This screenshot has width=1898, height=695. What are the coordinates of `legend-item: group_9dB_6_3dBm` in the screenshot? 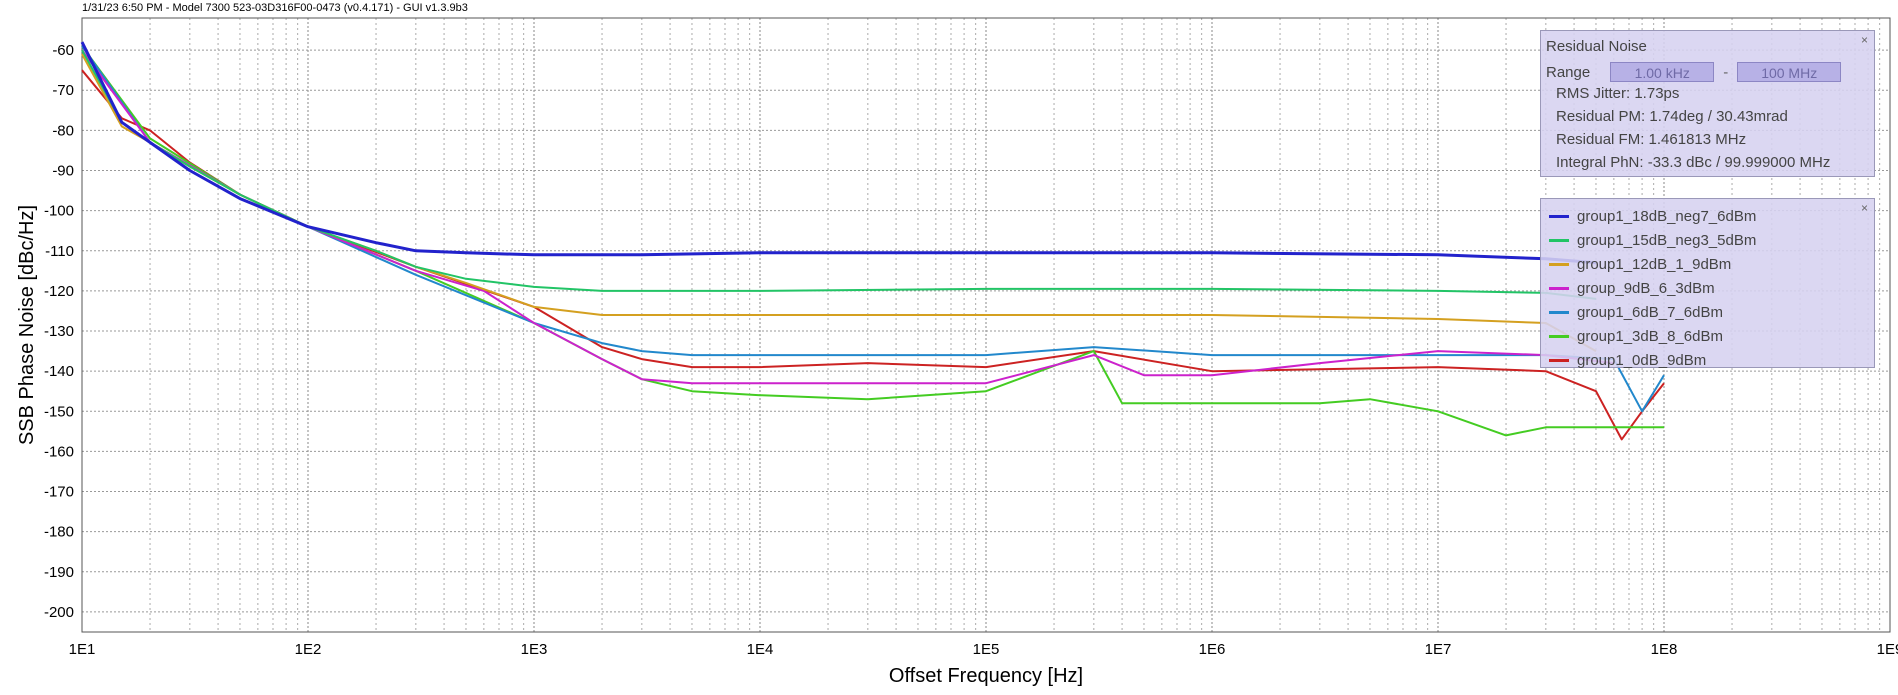 It's located at (1632, 288).